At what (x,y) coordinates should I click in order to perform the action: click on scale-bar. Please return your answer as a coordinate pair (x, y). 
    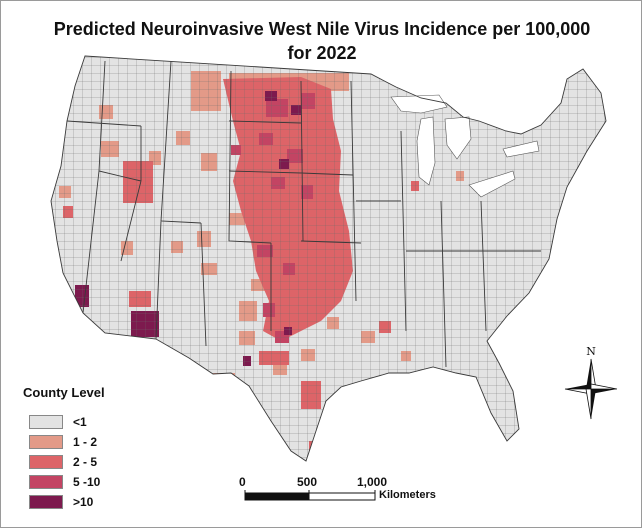
    Looking at the image, I should click on (310, 495).